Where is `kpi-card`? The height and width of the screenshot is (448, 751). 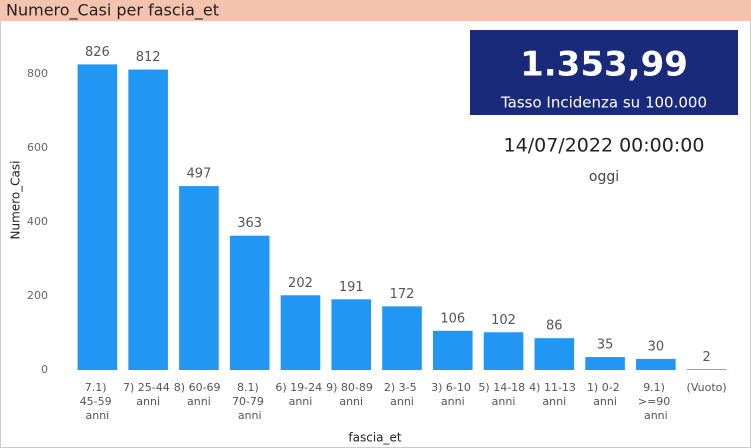 kpi-card is located at coordinates (604, 72).